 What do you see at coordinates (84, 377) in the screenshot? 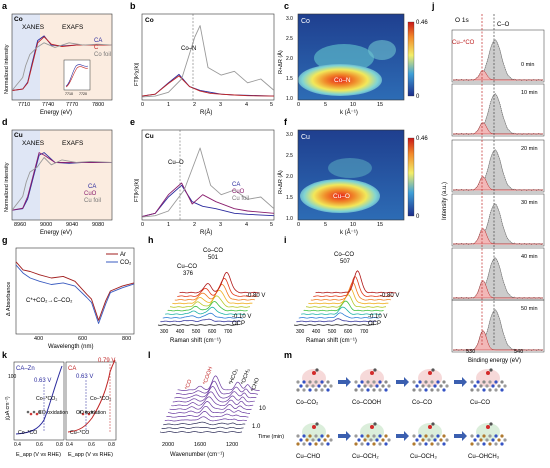
I see `onset-k2: 0.63 V` at bounding box center [84, 377].